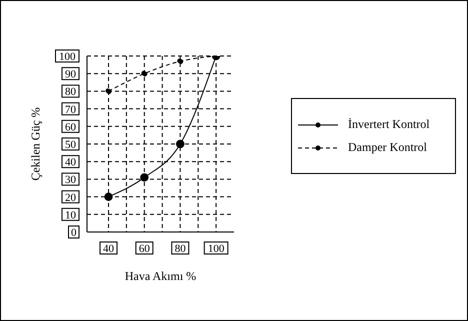  Describe the element at coordinates (70, 74) in the screenshot. I see `y-tick-label: 90` at that location.